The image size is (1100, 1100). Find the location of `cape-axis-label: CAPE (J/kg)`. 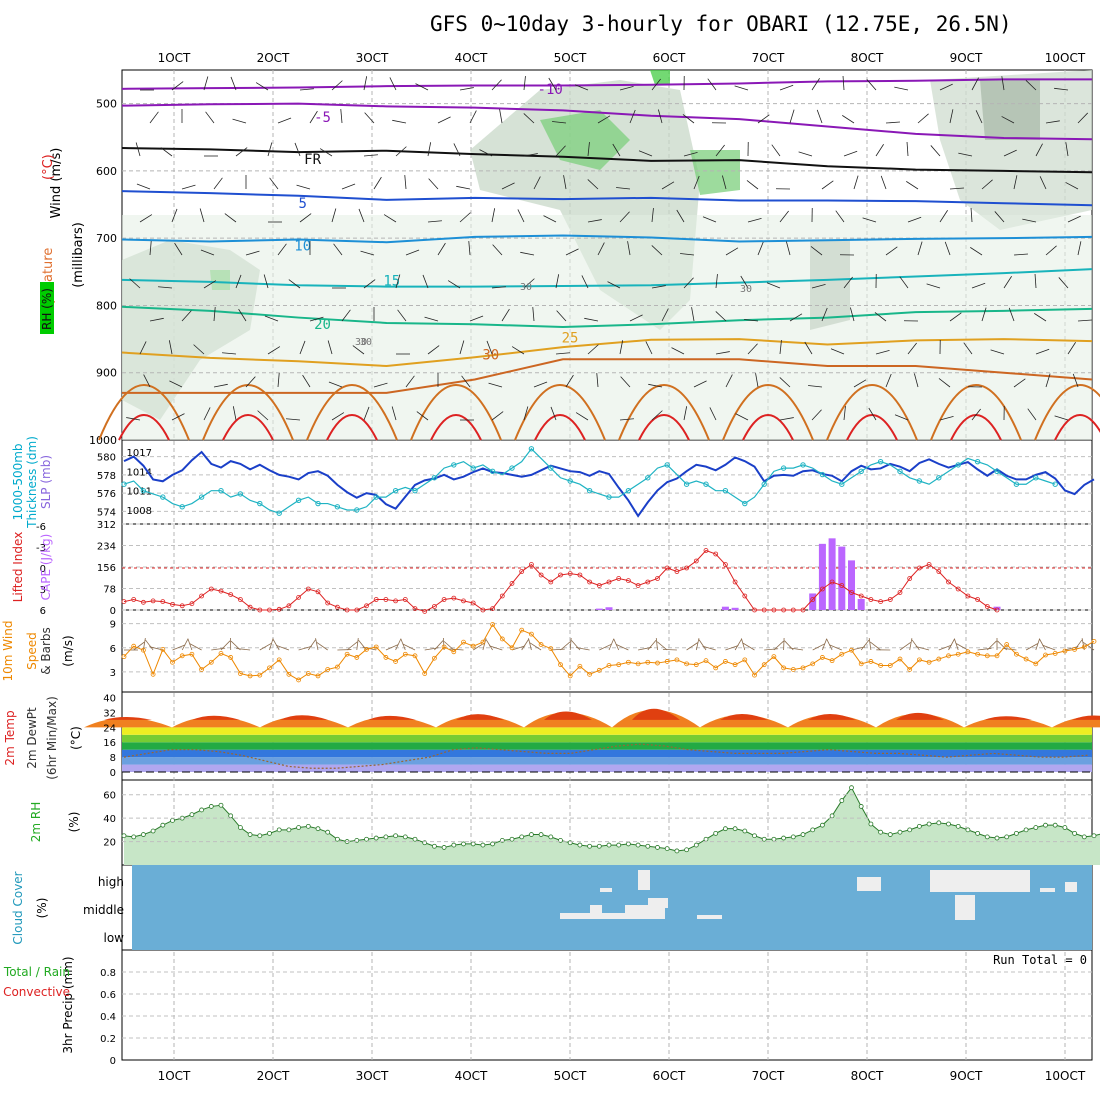

cape-axis-label: CAPE (J/kg) is located at coordinates (46, 567).